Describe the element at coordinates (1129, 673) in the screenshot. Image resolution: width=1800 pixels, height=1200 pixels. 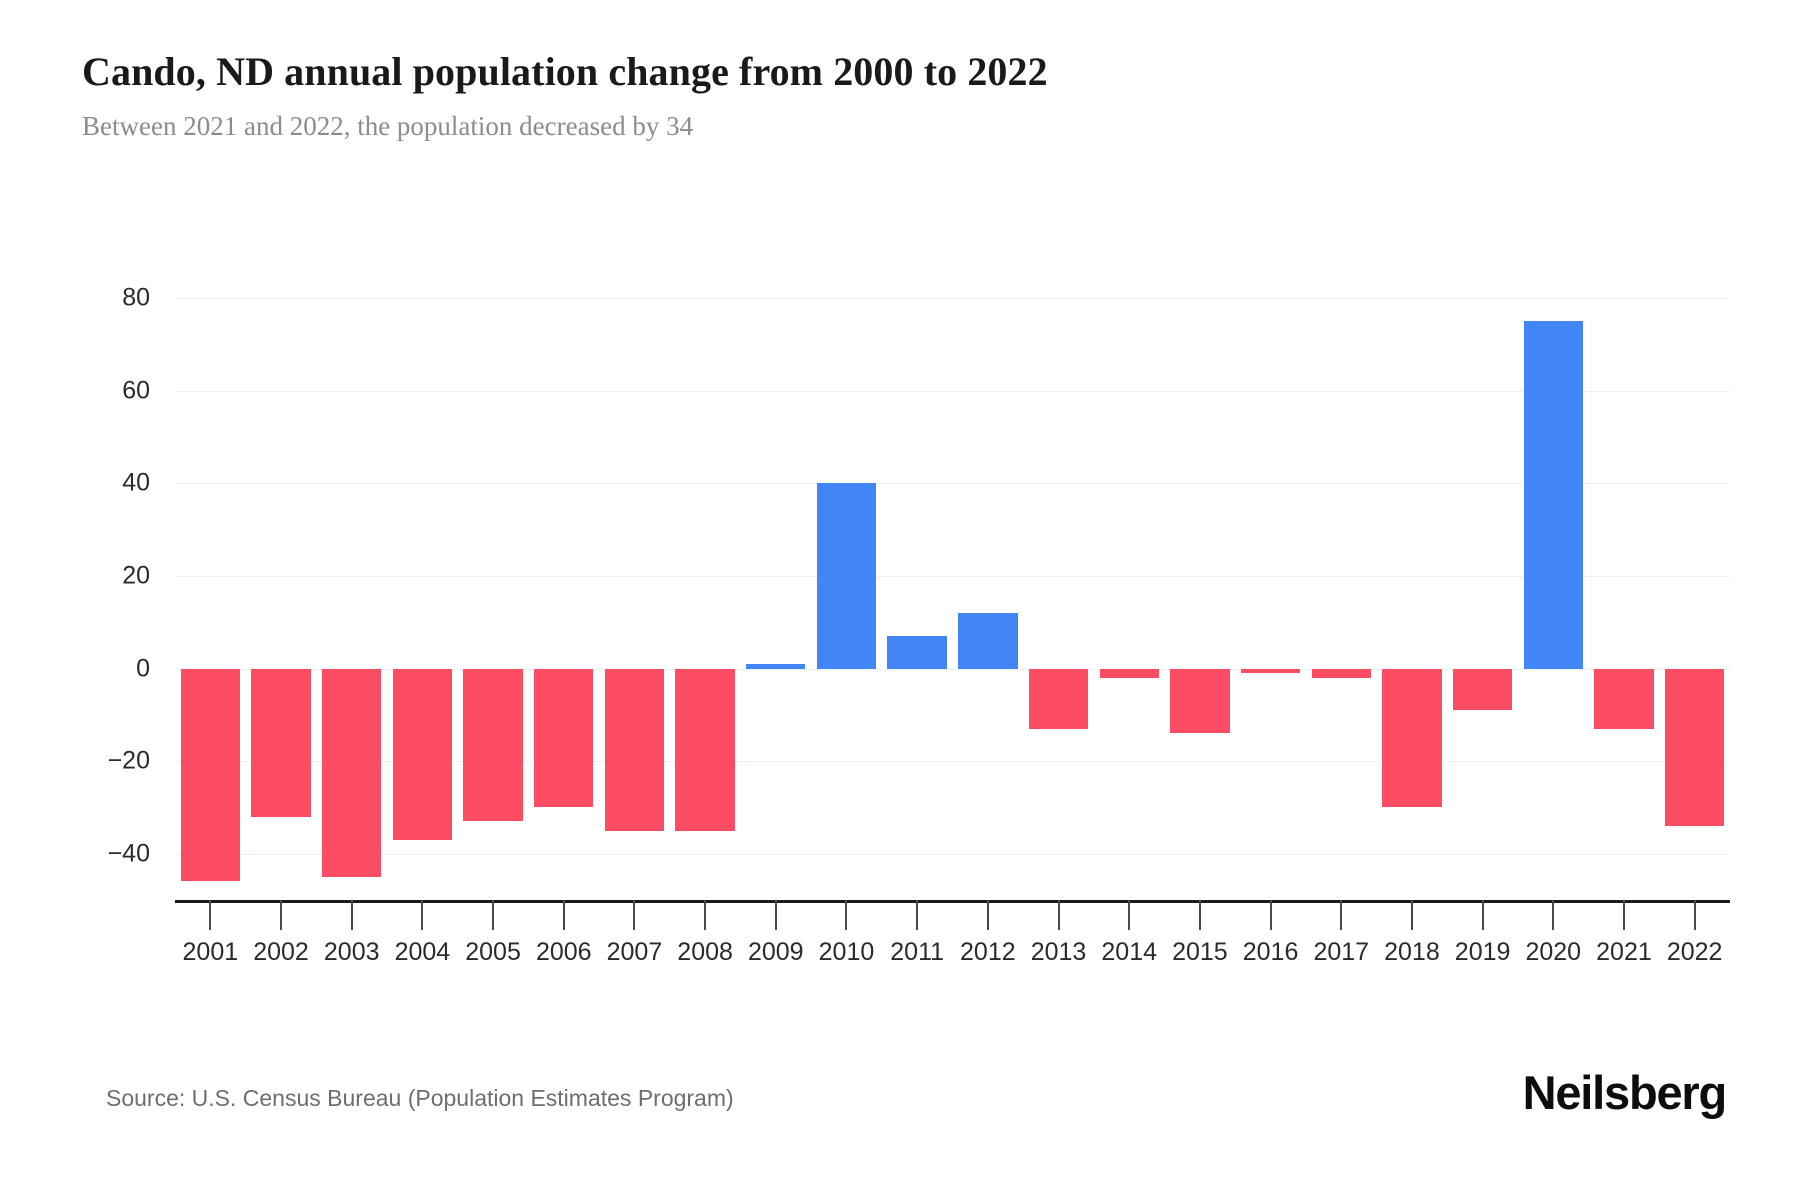
I see `bar-2014` at that location.